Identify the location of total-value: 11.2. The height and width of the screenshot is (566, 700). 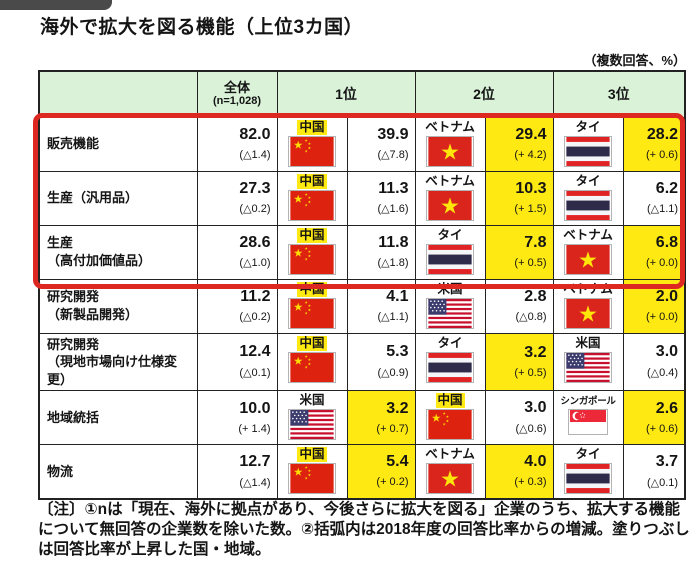
(255, 296).